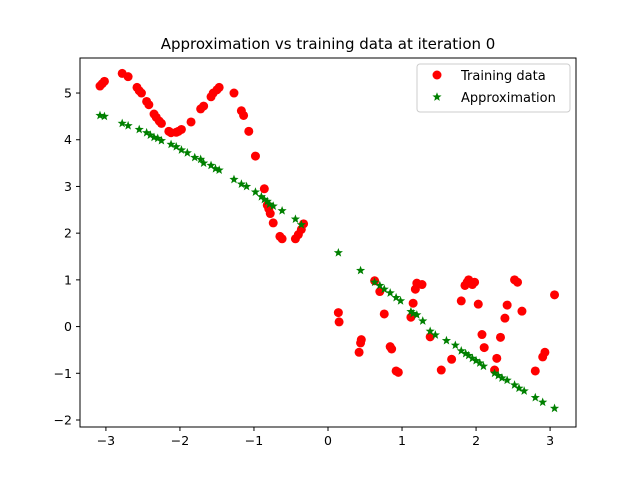 The height and width of the screenshot is (480, 640). Describe the element at coordinates (508, 98) in the screenshot. I see `legend-label-approximation: Approximation` at that location.